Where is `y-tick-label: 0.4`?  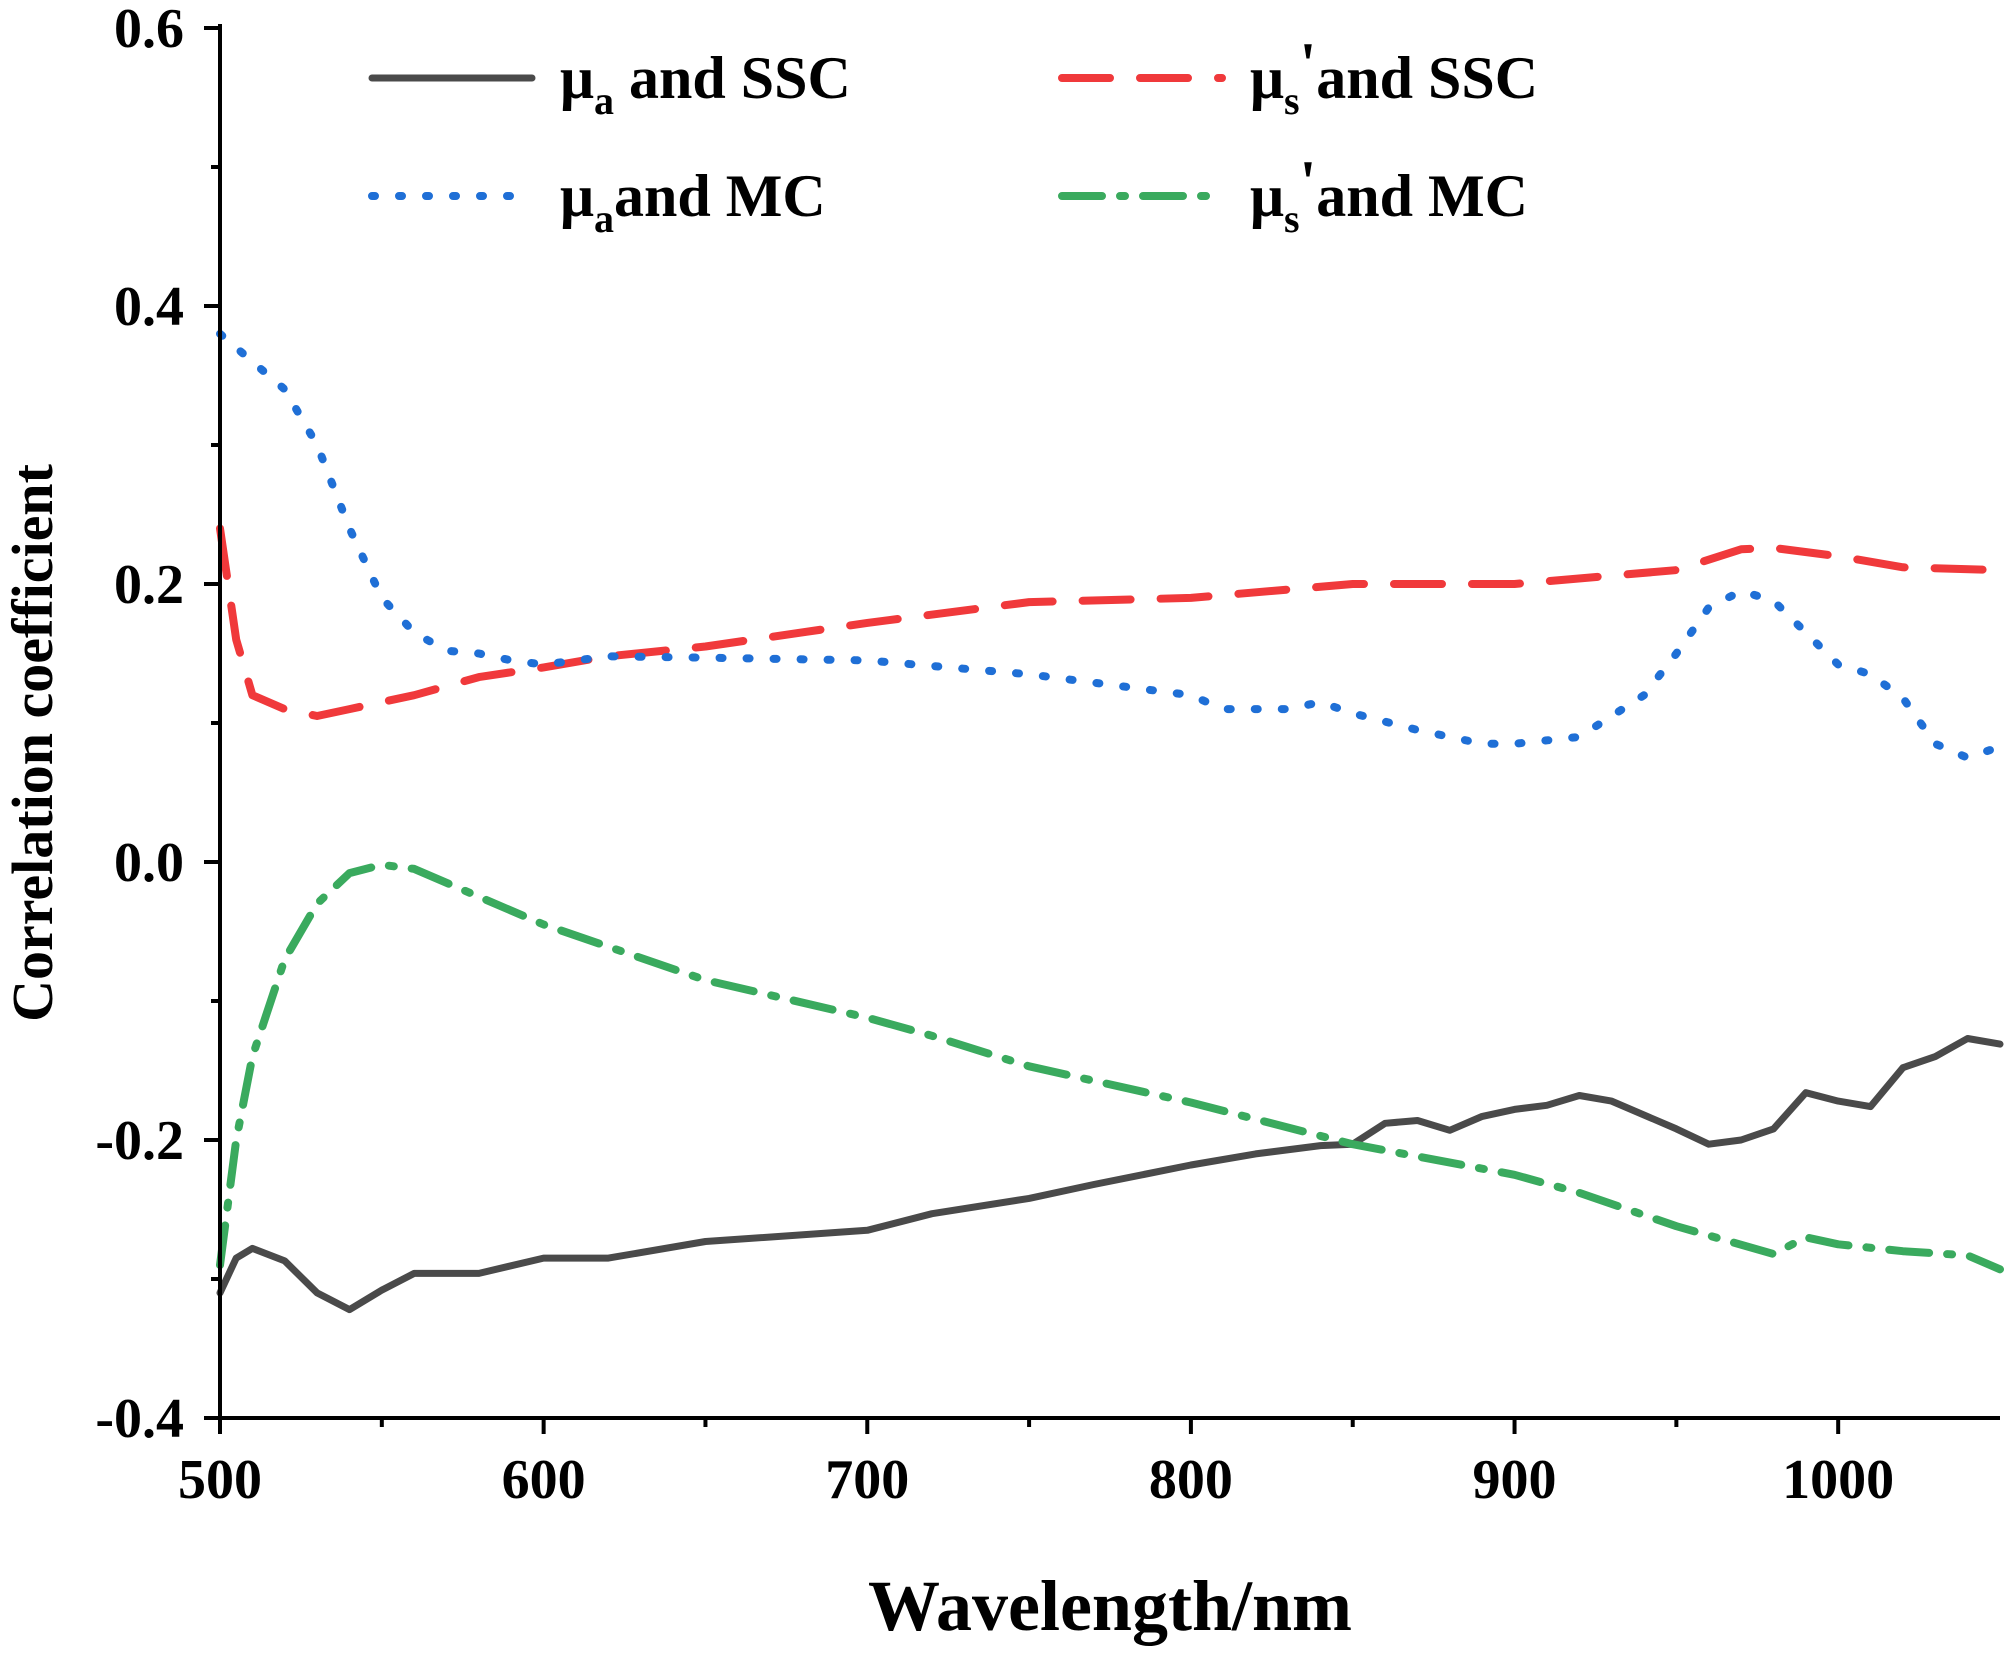 y-tick-label: 0.4 is located at coordinates (149, 307).